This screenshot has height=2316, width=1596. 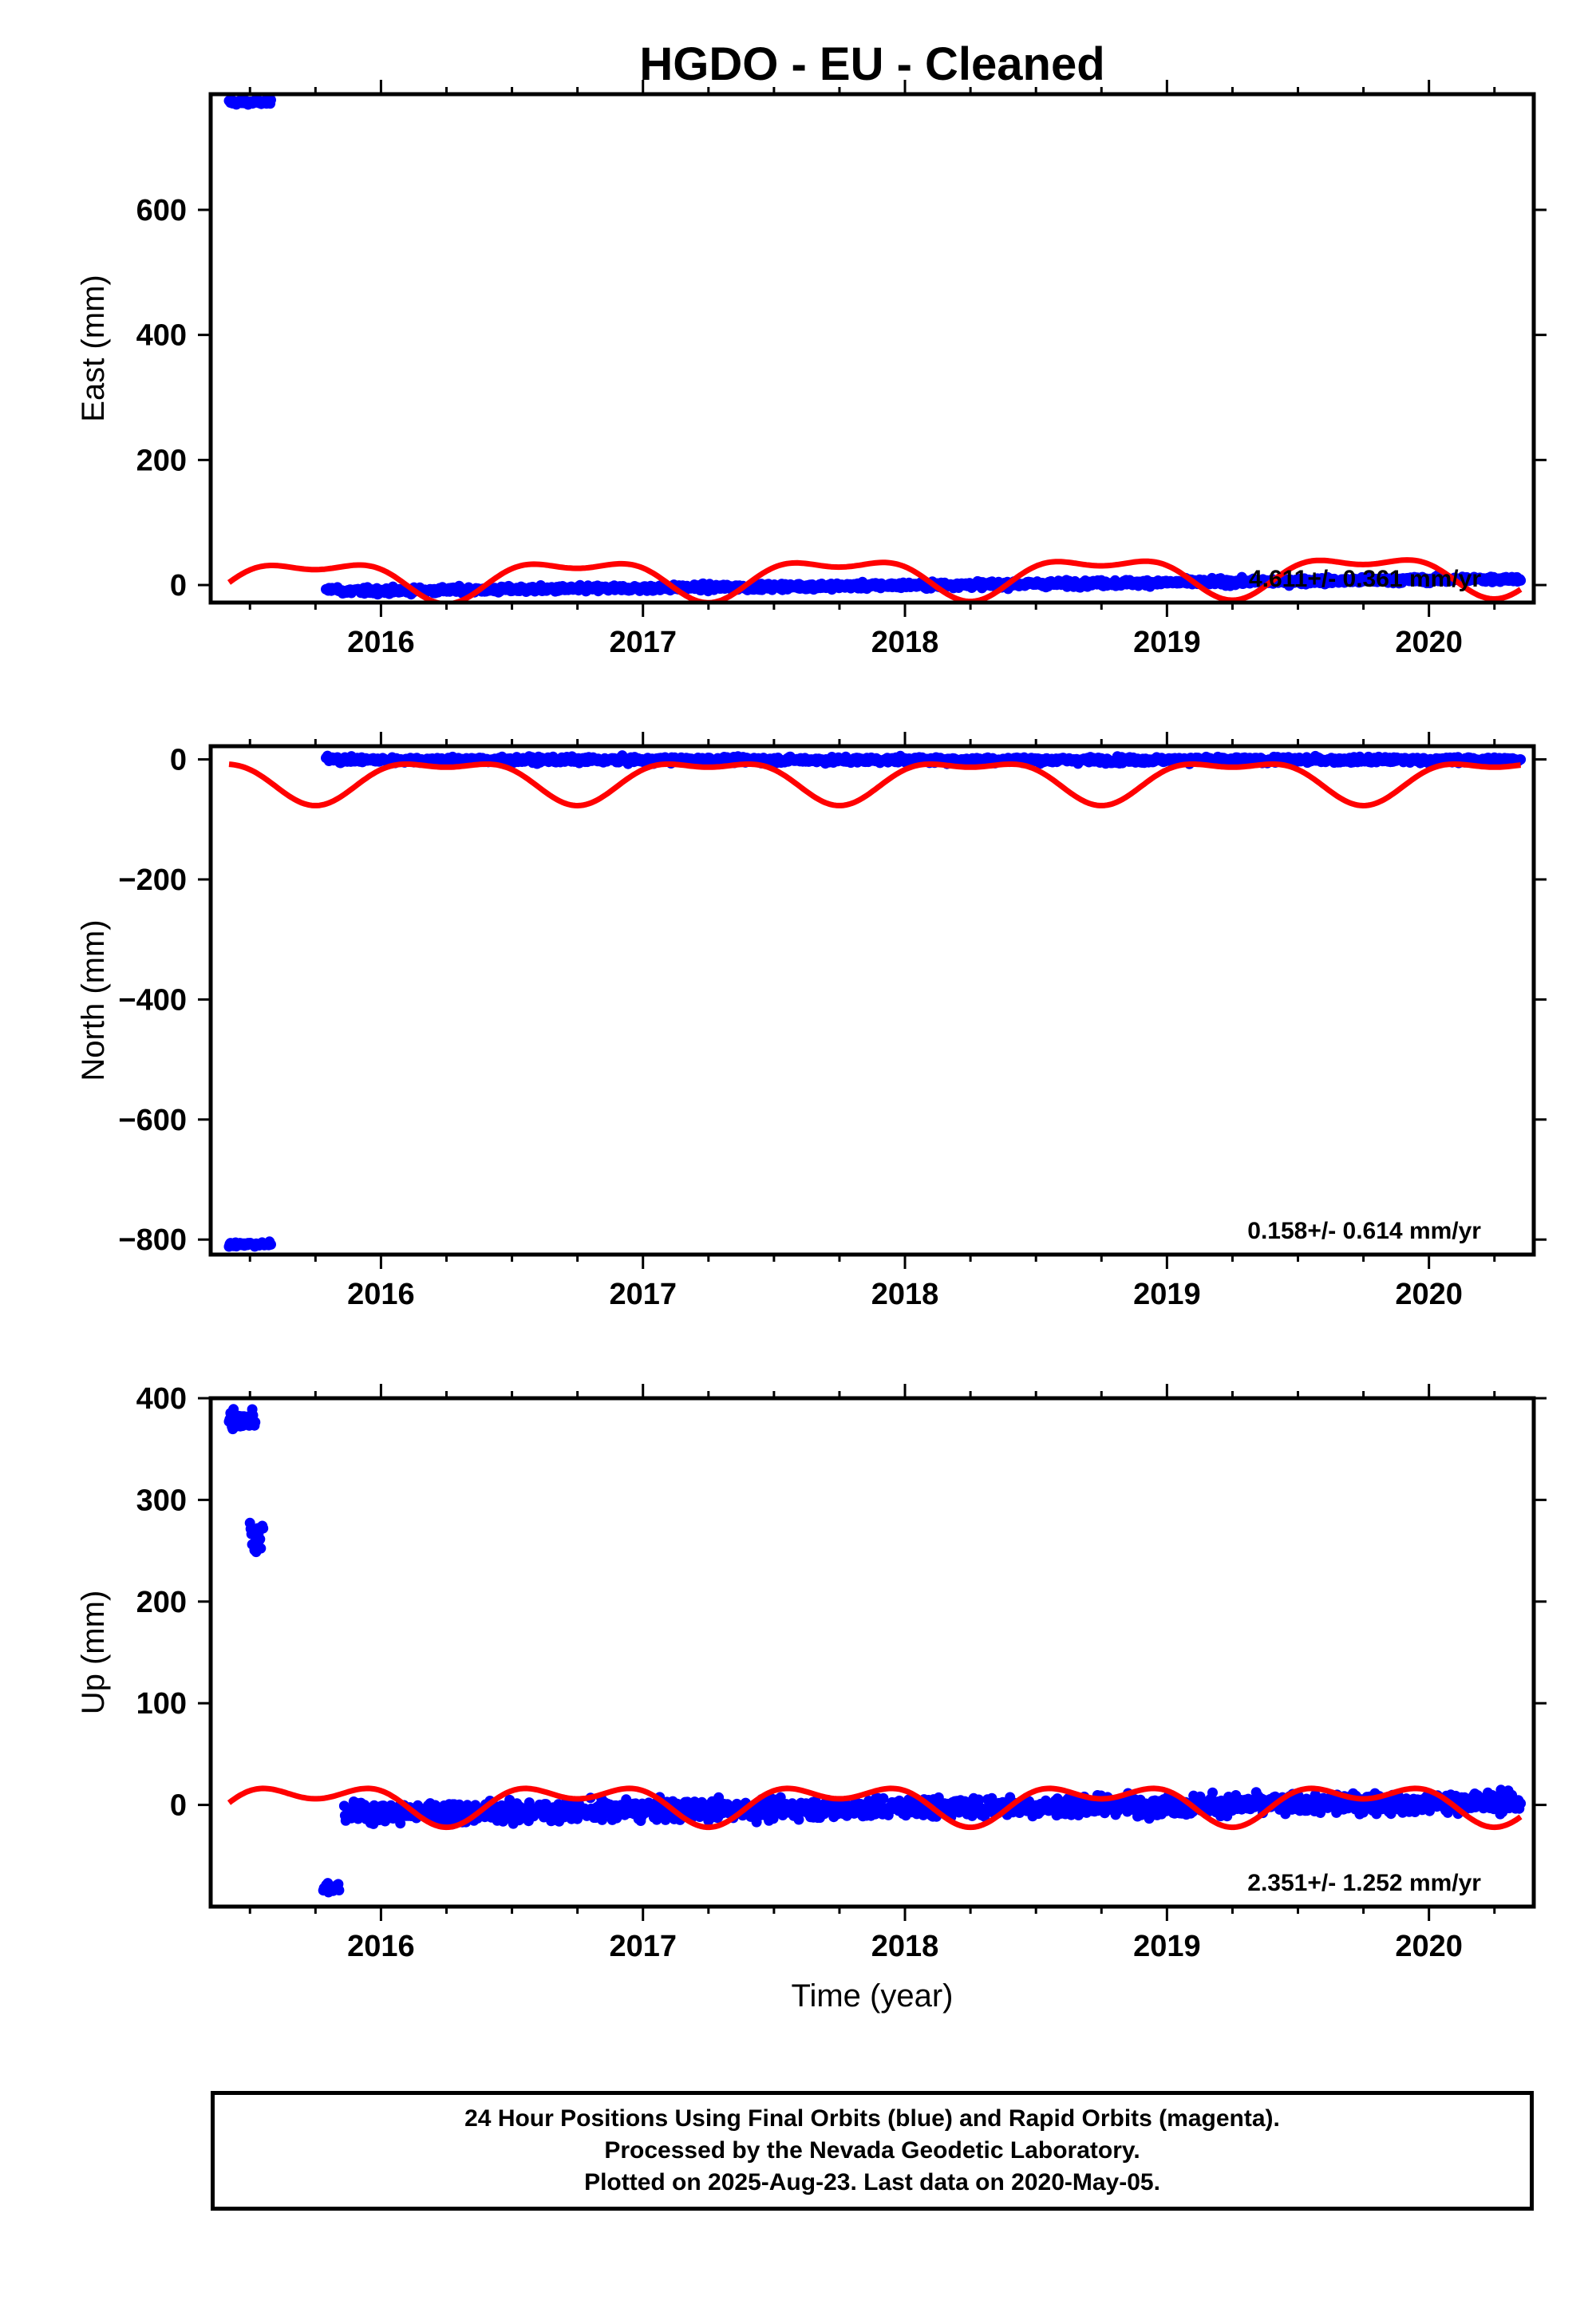 What do you see at coordinates (93, 348) in the screenshot?
I see `y-axis-label: East (mm)` at bounding box center [93, 348].